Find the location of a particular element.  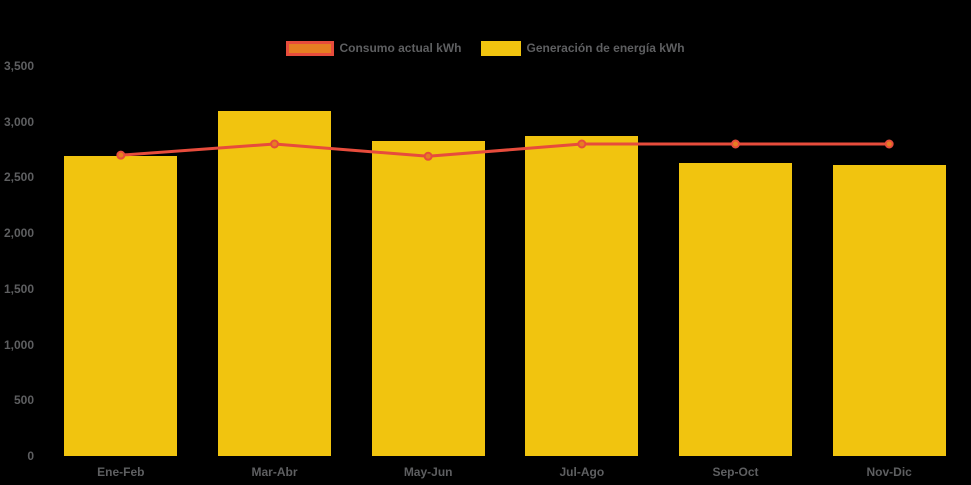

x-axis-label: Mar-Abr is located at coordinates (274, 472).